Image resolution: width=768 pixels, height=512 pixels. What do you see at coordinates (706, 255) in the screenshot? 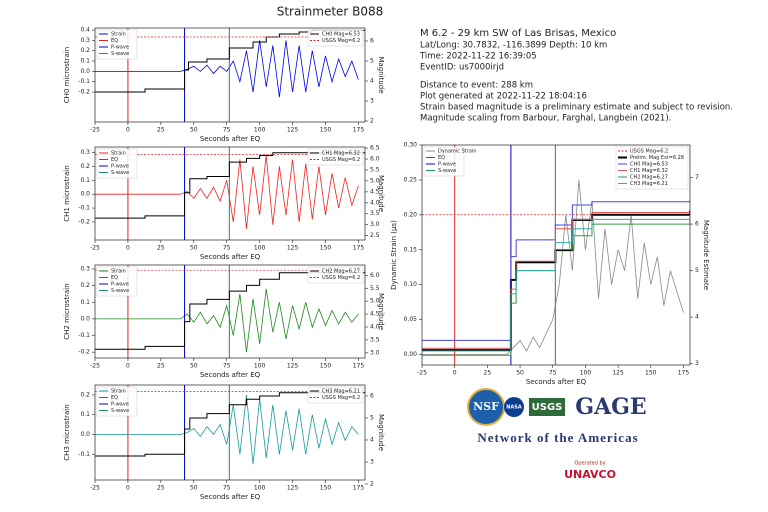
I see `y2-axis-label: Magnitude Estimate` at bounding box center [706, 255].